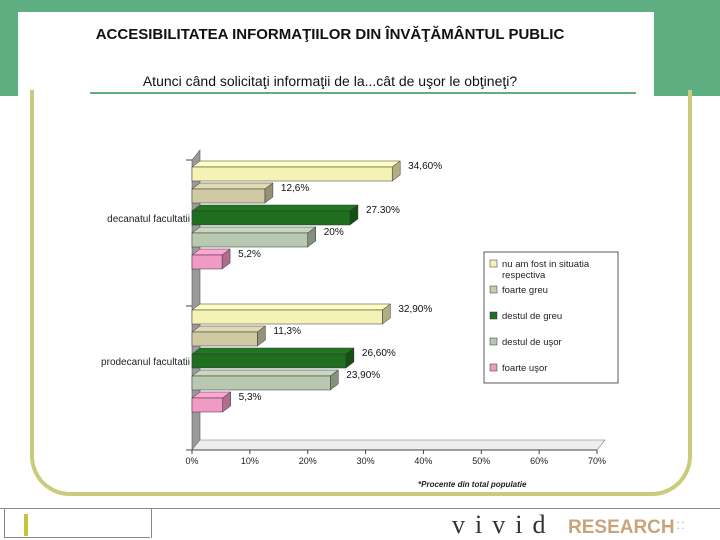 Image resolution: width=720 pixels, height=540 pixels. What do you see at coordinates (148, 219) in the screenshot?
I see `category-label: decanatul facultatii` at bounding box center [148, 219].